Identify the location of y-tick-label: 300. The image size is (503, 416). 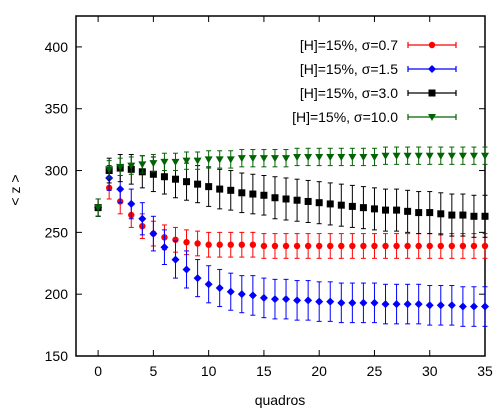
(57, 171).